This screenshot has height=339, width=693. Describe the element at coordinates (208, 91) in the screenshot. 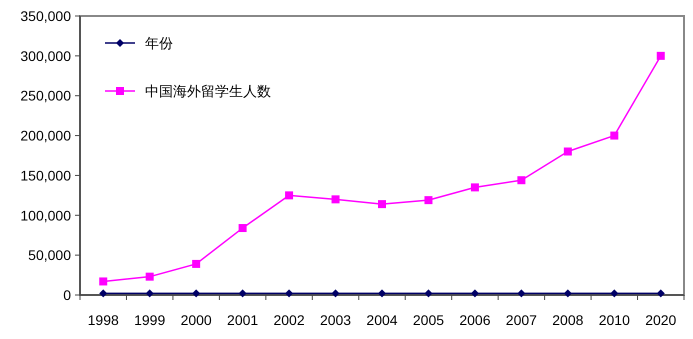

I see `legend-label: 中国海外留学生人数` at that location.